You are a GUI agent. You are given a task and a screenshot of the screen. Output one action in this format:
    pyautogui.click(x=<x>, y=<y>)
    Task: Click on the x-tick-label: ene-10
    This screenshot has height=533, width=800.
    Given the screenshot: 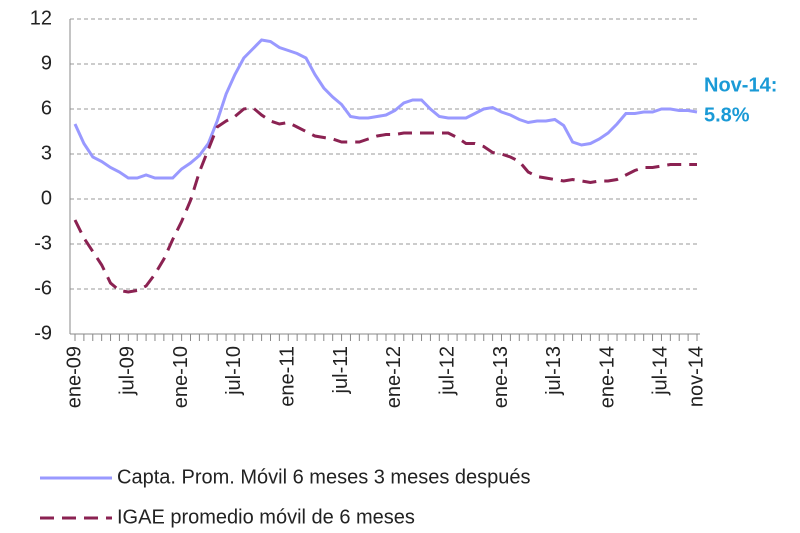 What is the action you would take?
    pyautogui.click(x=181, y=377)
    